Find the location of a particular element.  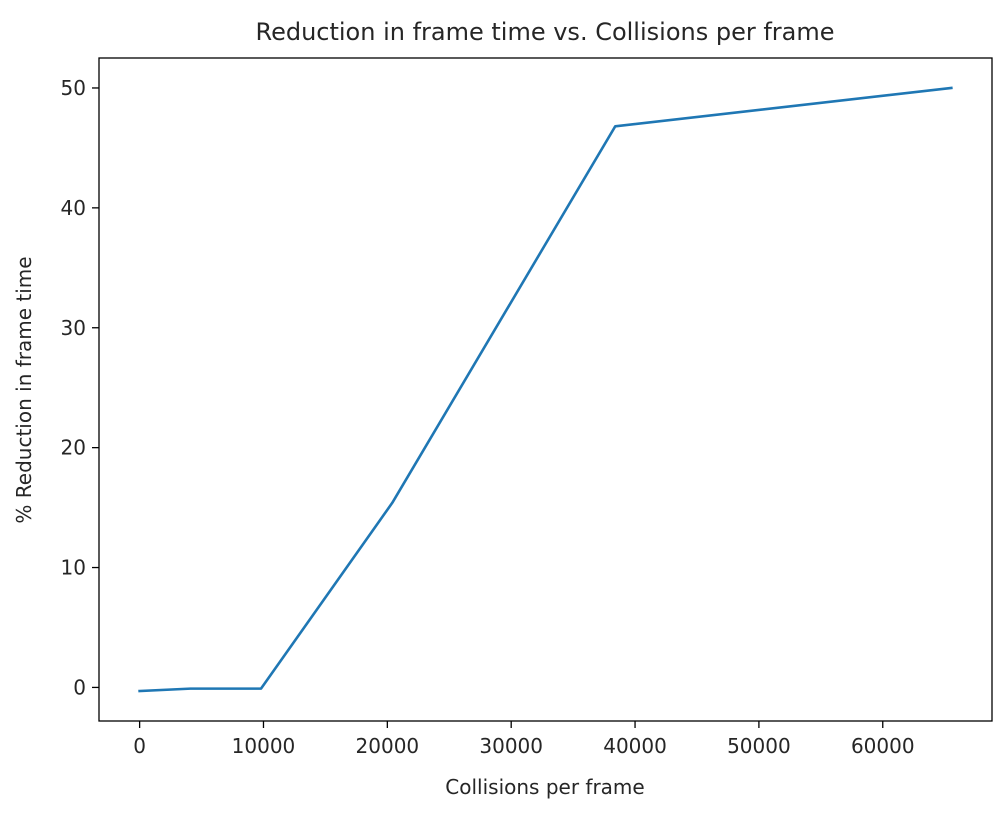

y-axis-ticks: 0 10 20 30 40 50 is located at coordinates (80, 387).